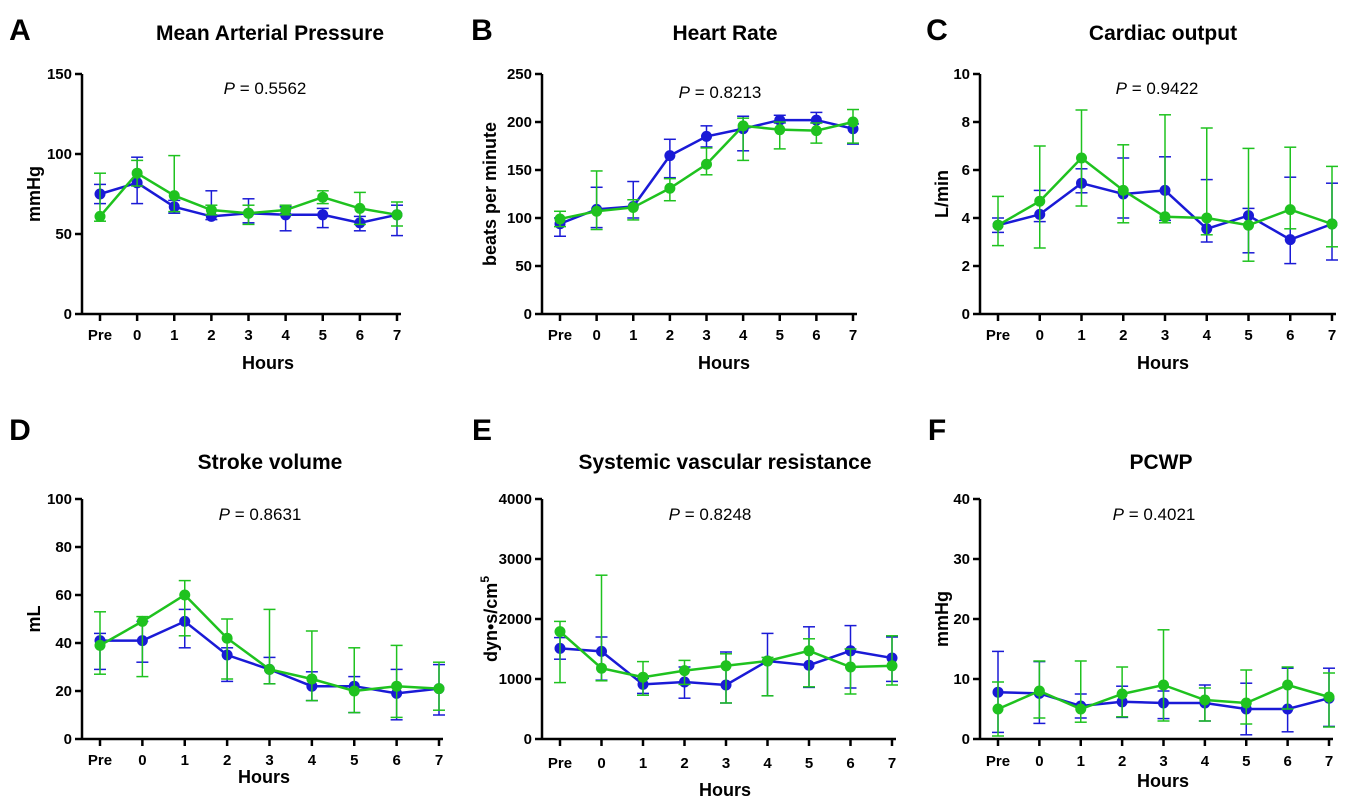  Describe the element at coordinates (720, 92) in the screenshot. I see `p-value-annotation: P = 0.8213` at that location.